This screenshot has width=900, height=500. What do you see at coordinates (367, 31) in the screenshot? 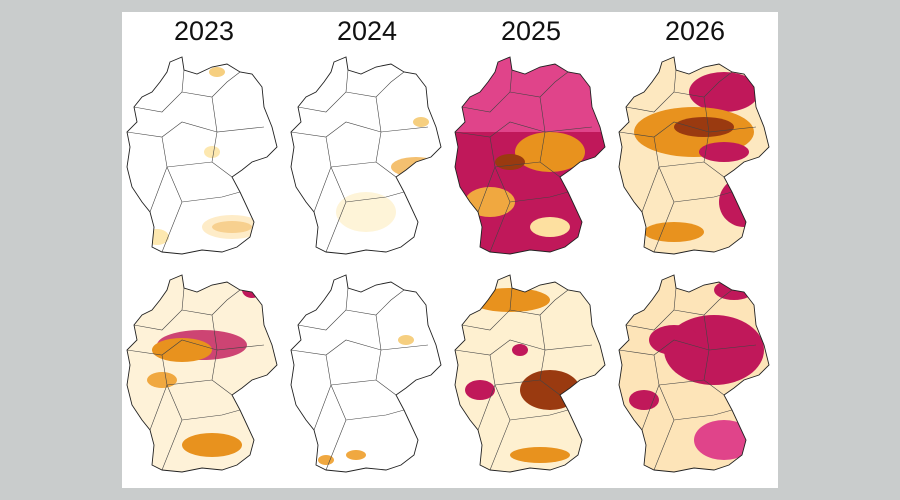
I see `year-header: 2024` at bounding box center [367, 31].